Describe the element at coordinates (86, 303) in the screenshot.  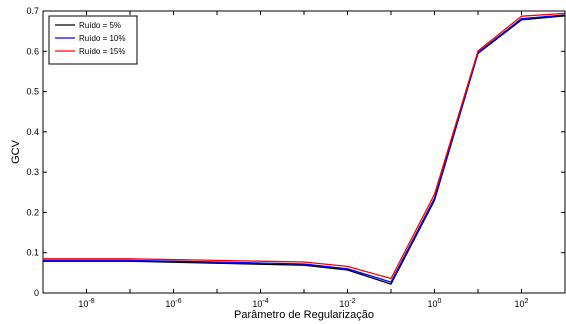
I see `x-tick-label: 10⁻⁸` at that location.